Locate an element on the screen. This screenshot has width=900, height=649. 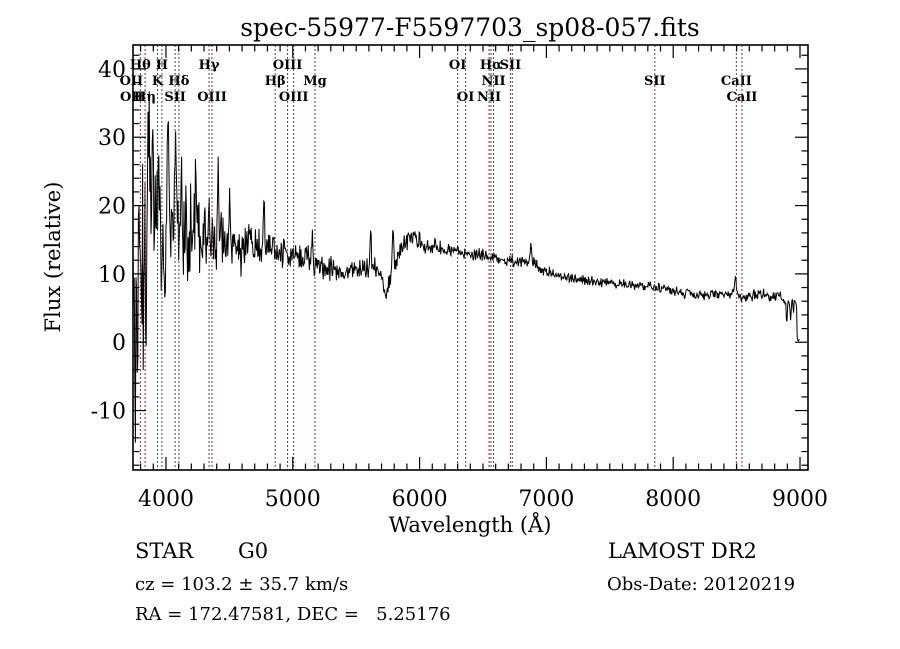
figure-title: spec-55977-F5597703_sp08-057.fits is located at coordinates (470, 27).